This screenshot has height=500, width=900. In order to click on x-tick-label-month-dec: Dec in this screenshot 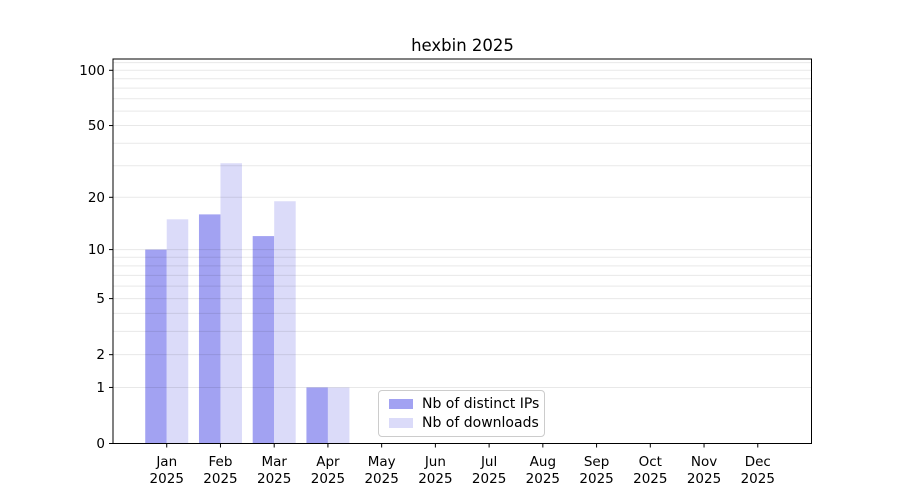, I will do `click(758, 462)`.